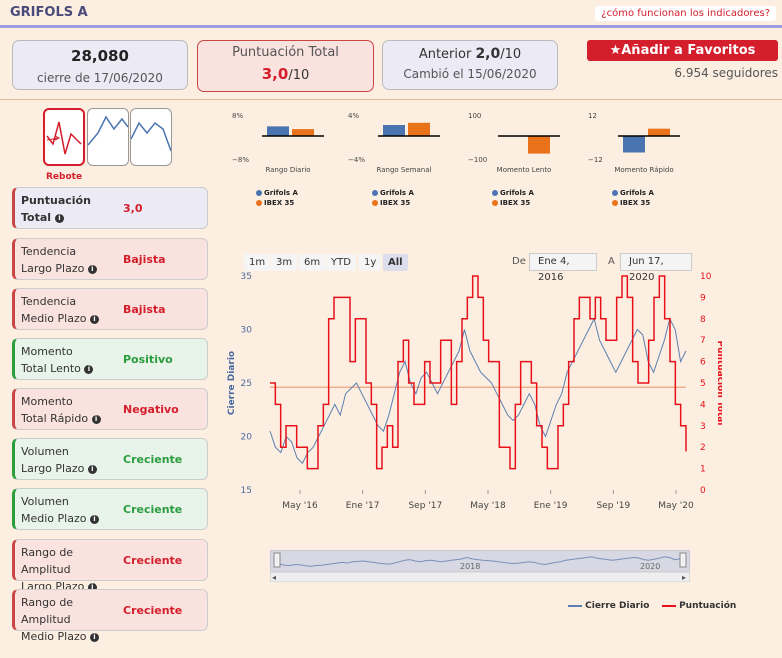  I want to click on x-tick-label: May '16, so click(300, 506).